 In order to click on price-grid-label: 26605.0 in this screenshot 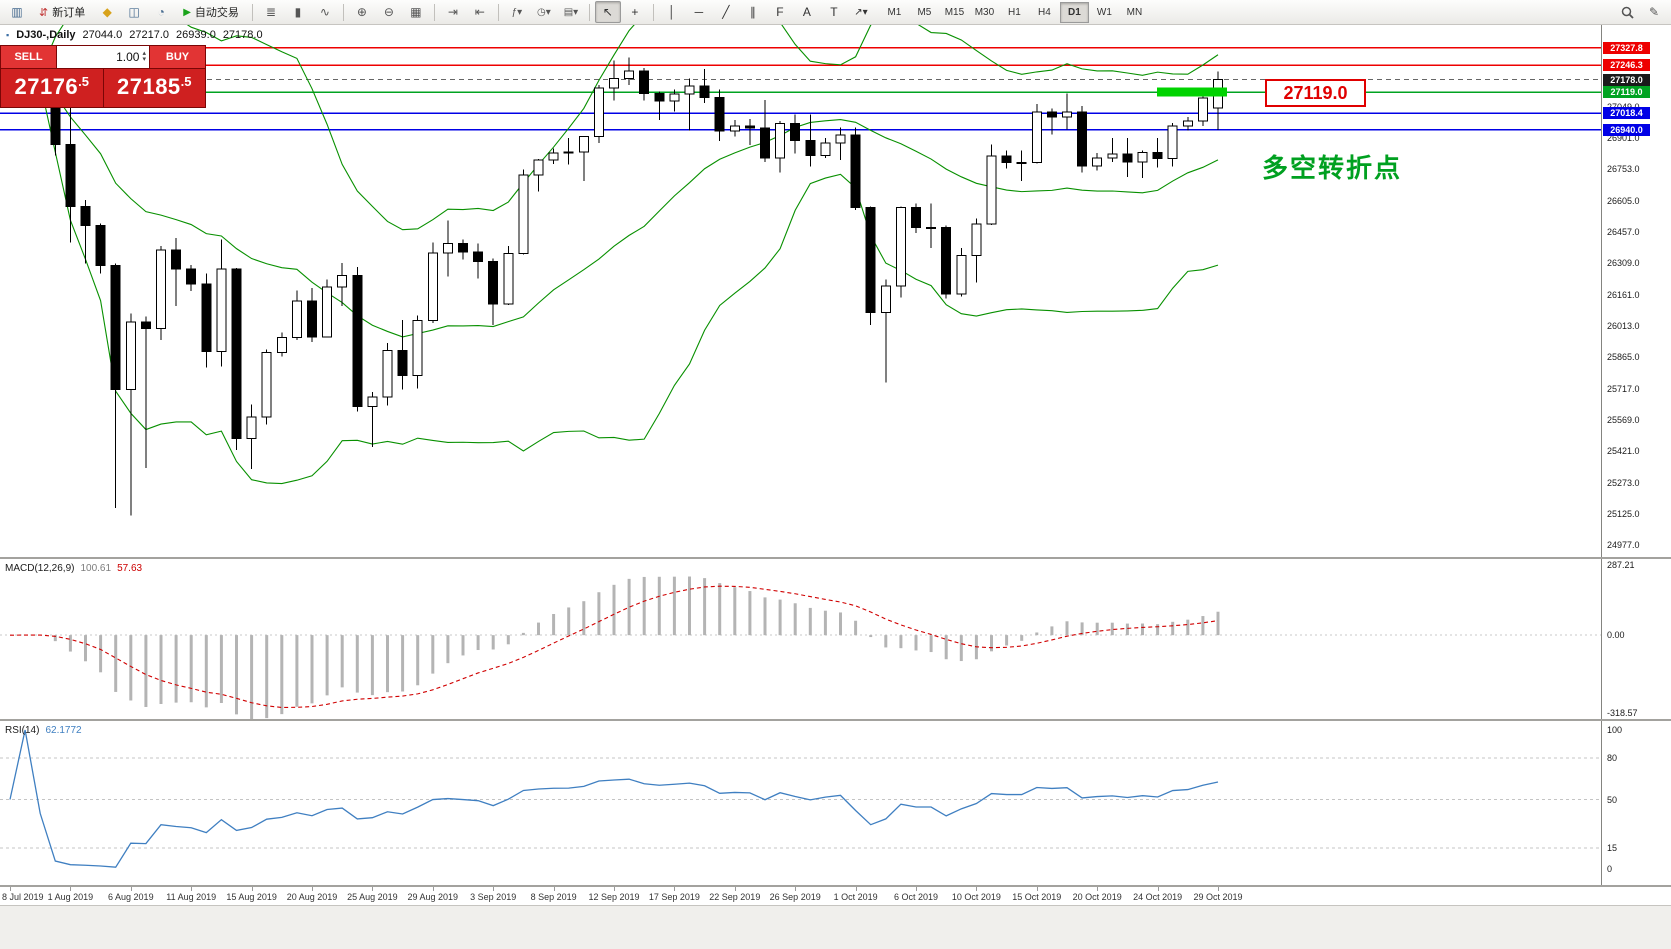, I will do `click(1623, 200)`.